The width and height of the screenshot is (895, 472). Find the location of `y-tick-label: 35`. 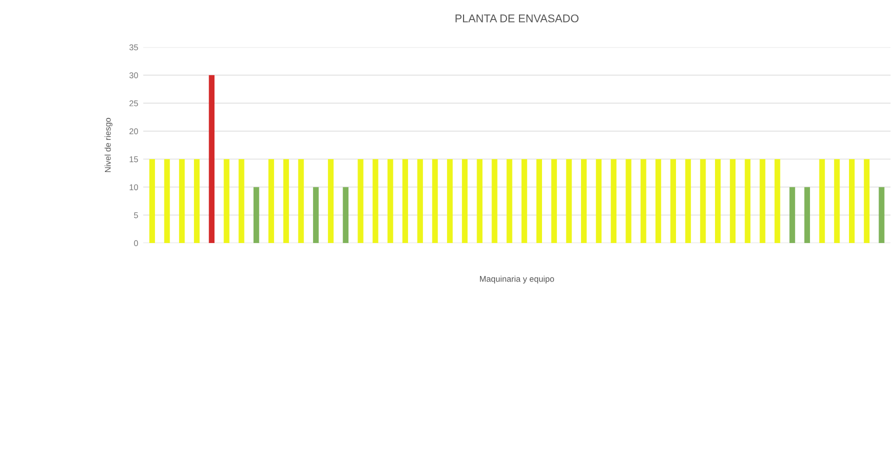

y-tick-label: 35 is located at coordinates (133, 47).